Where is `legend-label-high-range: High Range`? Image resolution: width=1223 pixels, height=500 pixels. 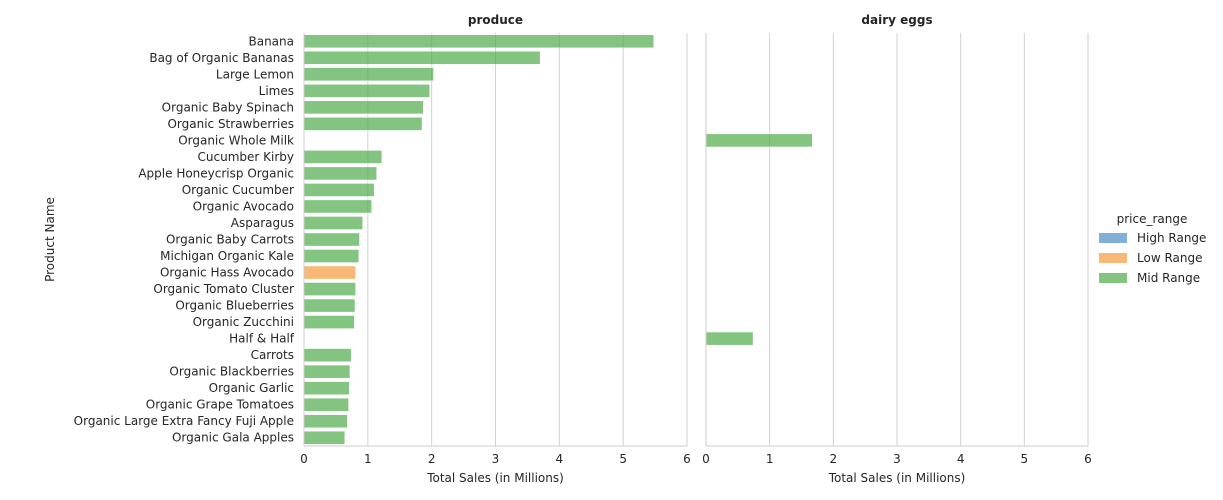 legend-label-high-range: High Range is located at coordinates (1171, 238).